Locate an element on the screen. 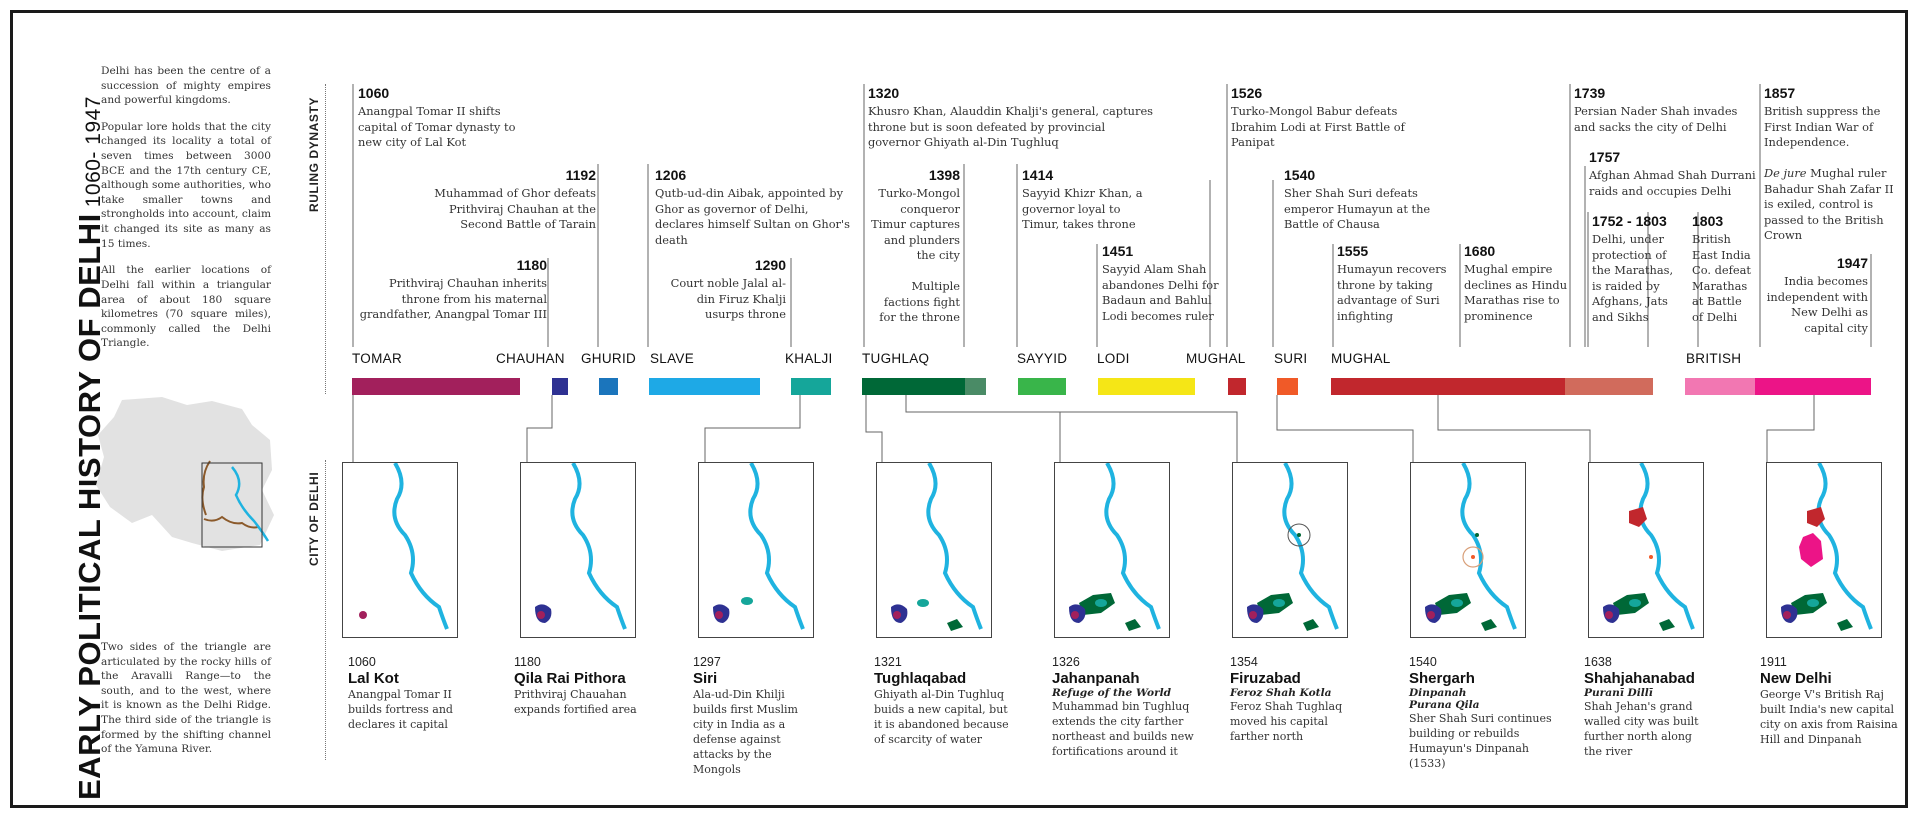  dynasty-label: BRITISH is located at coordinates (1714, 358).